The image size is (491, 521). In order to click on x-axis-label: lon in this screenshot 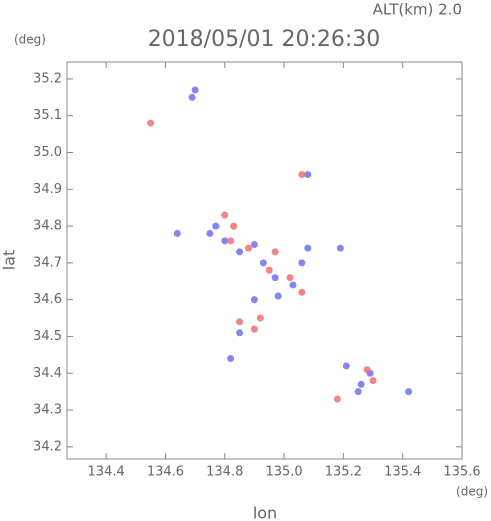, I will do `click(265, 512)`.